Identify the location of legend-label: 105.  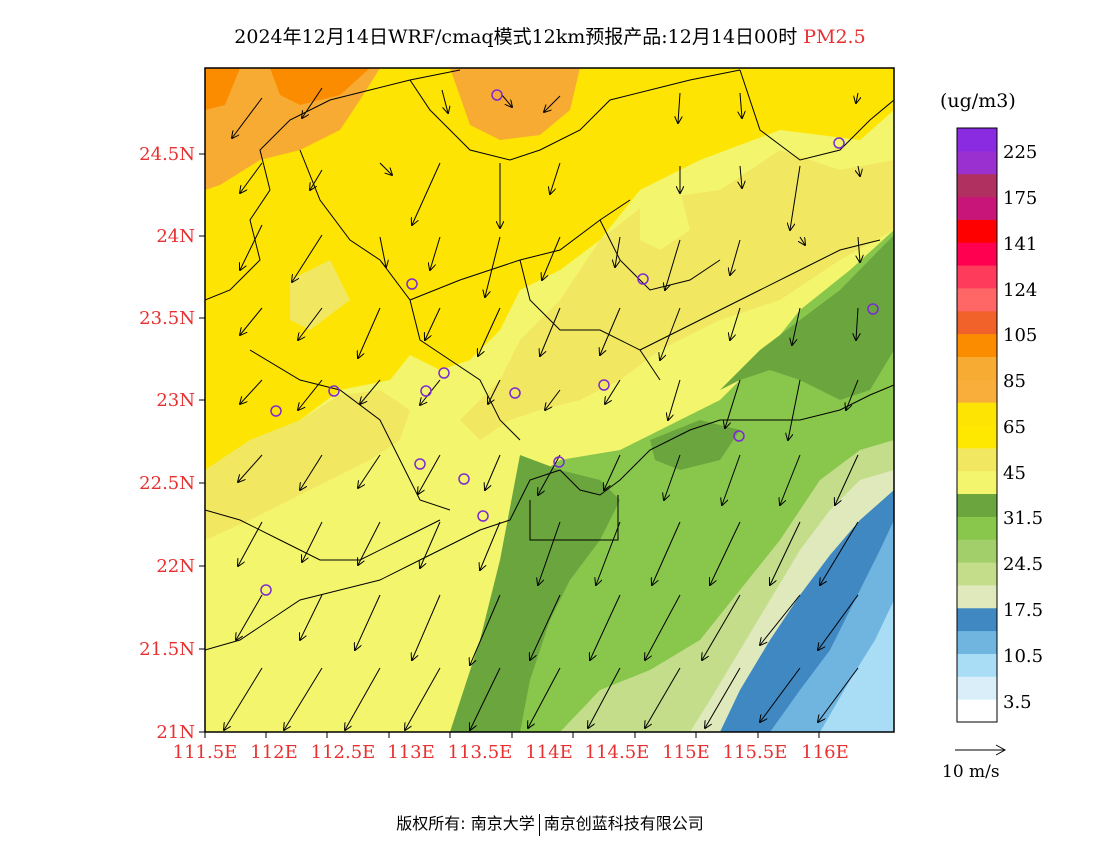
(1020, 335).